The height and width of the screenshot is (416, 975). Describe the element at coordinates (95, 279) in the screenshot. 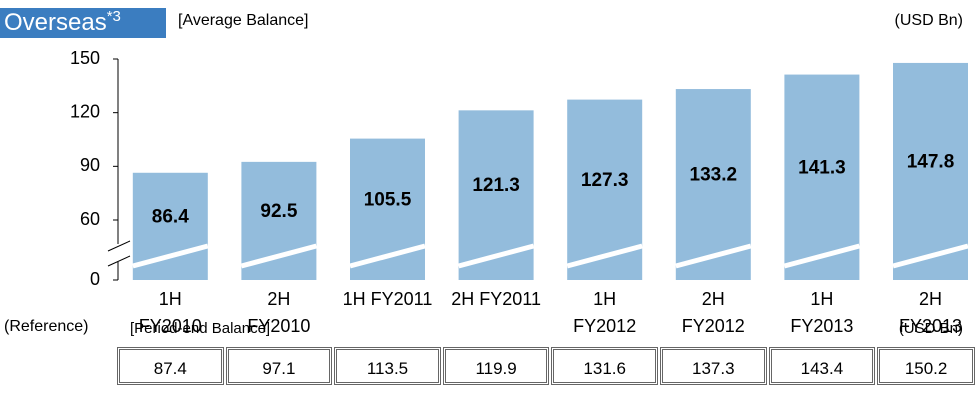

I see `y-tick-label: 0` at that location.